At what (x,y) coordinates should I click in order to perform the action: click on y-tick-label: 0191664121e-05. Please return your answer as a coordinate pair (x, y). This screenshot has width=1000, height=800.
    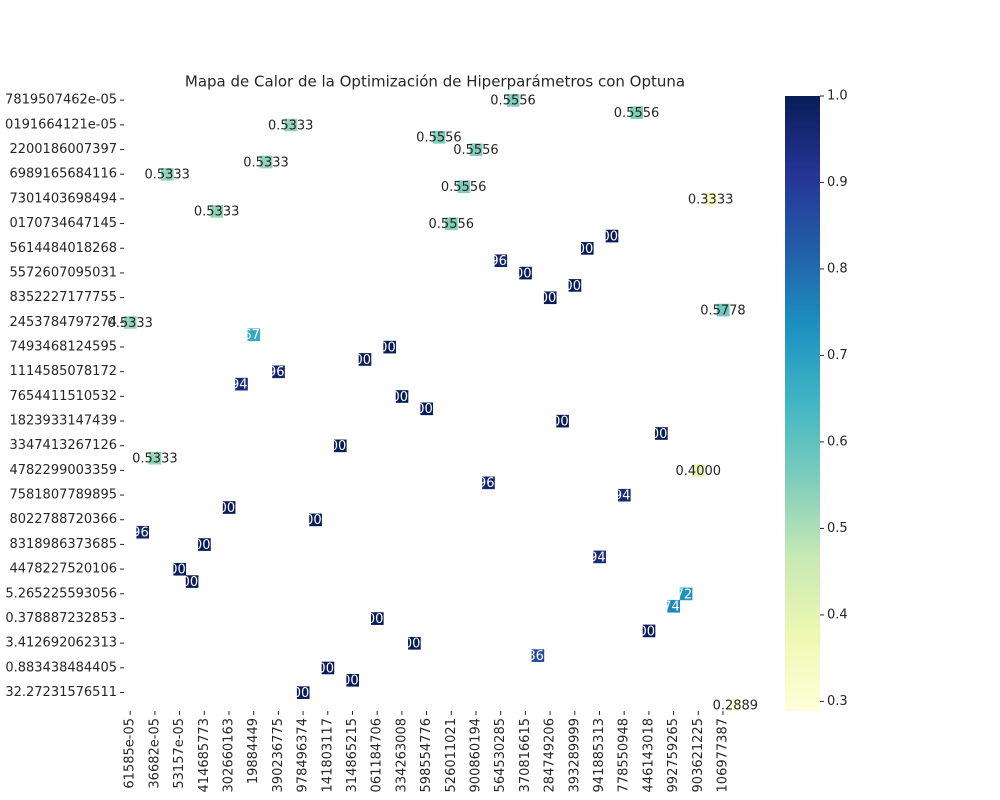
    Looking at the image, I should click on (61, 124).